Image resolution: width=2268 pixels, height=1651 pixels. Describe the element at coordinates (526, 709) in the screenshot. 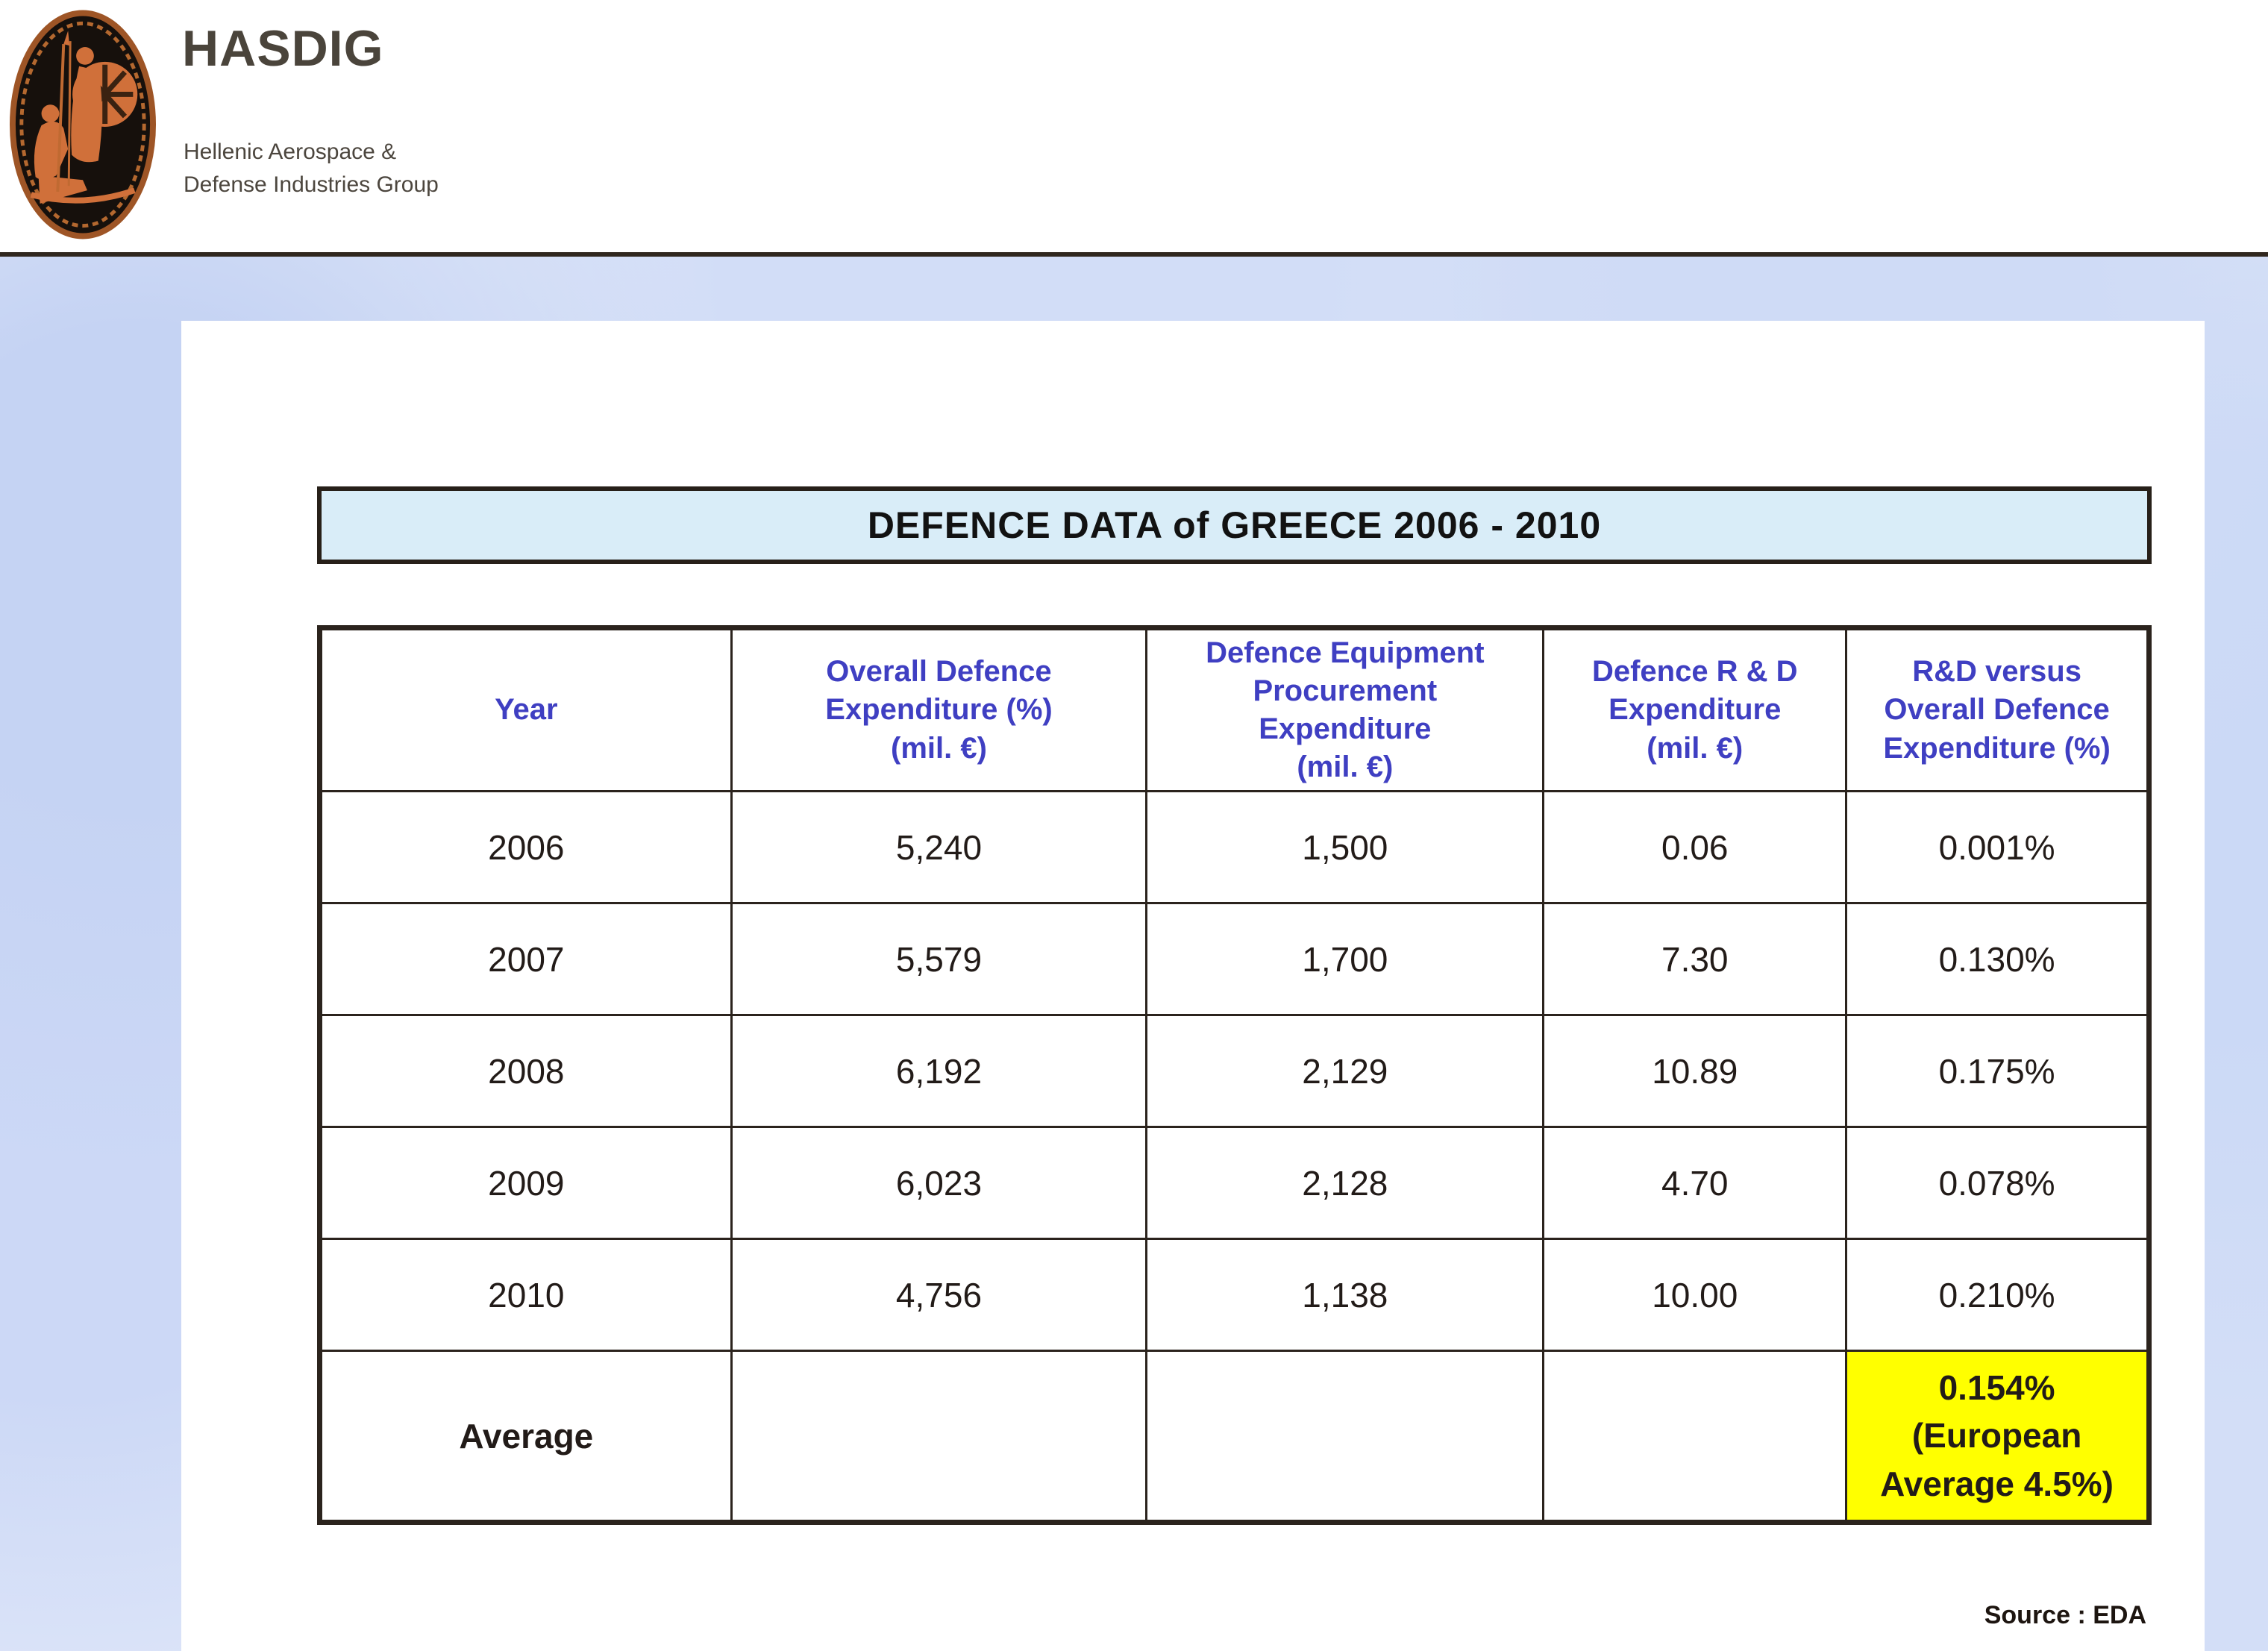

I see `column-header-year: Year` at that location.